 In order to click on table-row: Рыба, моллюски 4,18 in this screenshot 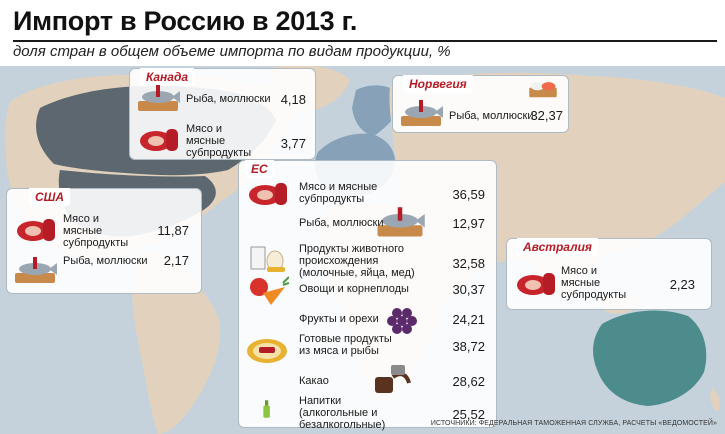, I will do `click(222, 99)`.